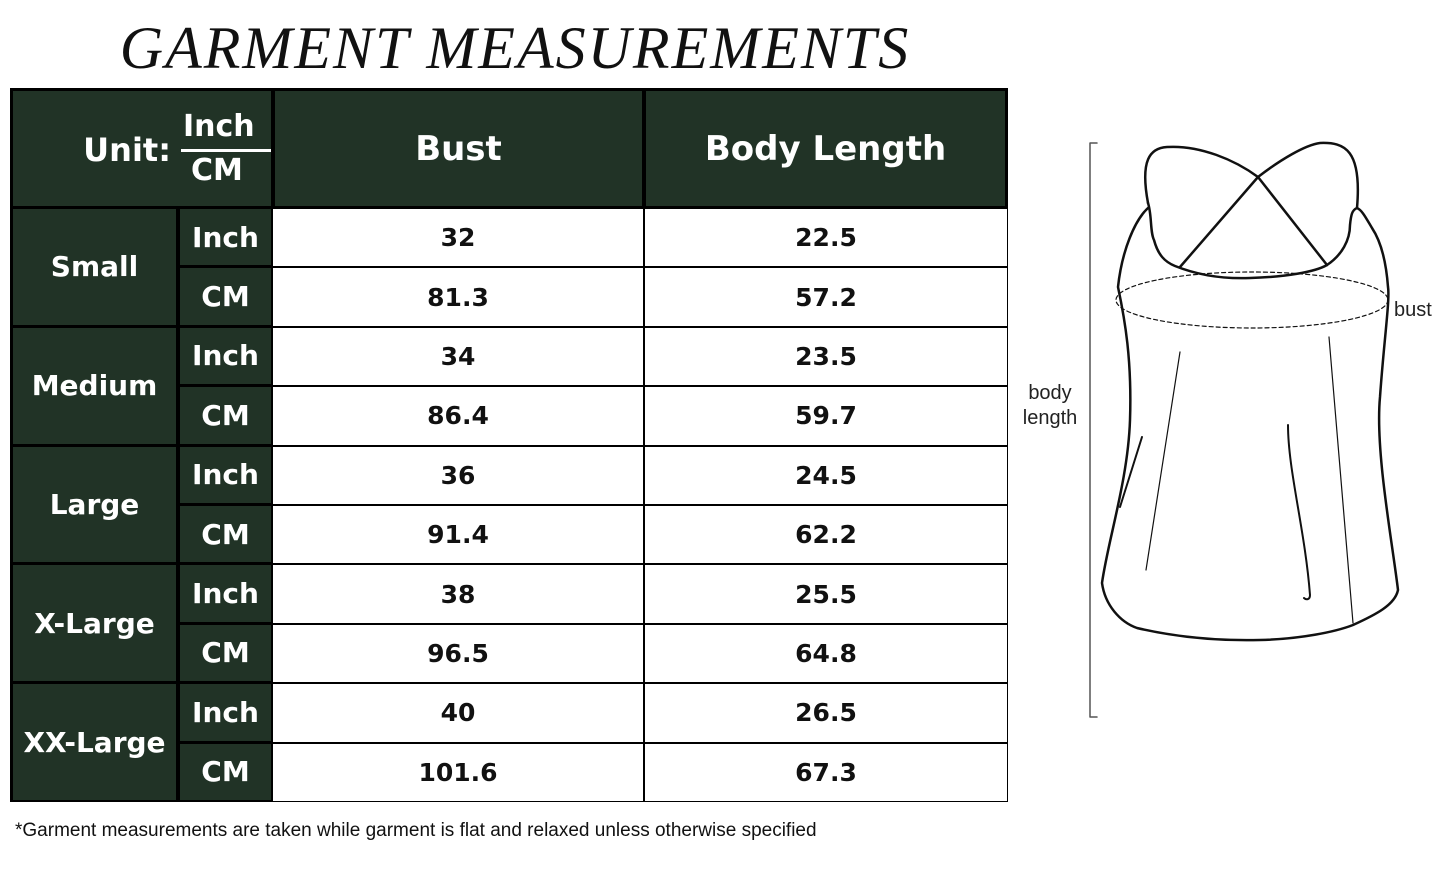 Image resolution: width=1445 pixels, height=893 pixels. I want to click on unit-top: Inch, so click(219, 126).